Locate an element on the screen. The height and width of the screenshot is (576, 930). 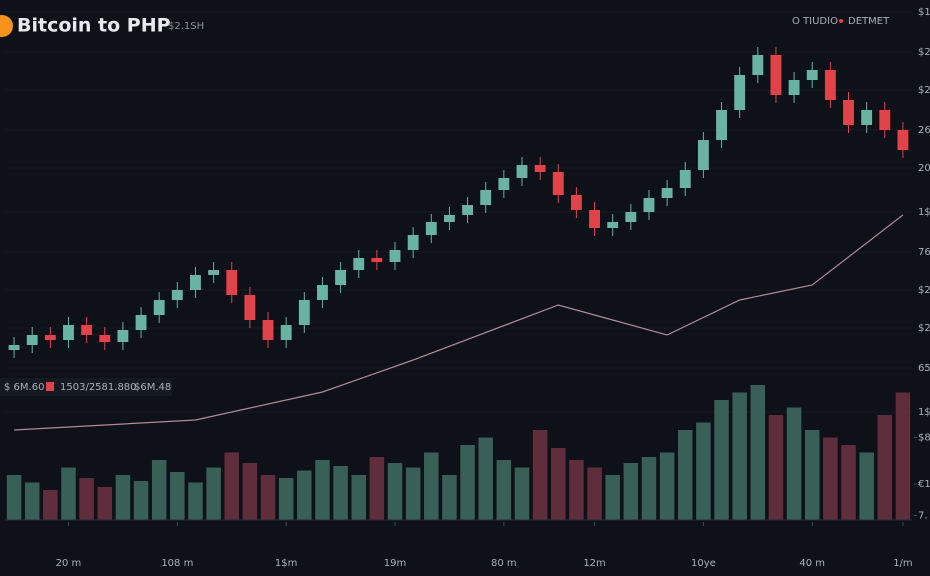
x-tick-label: 10ye is located at coordinates (703, 563).